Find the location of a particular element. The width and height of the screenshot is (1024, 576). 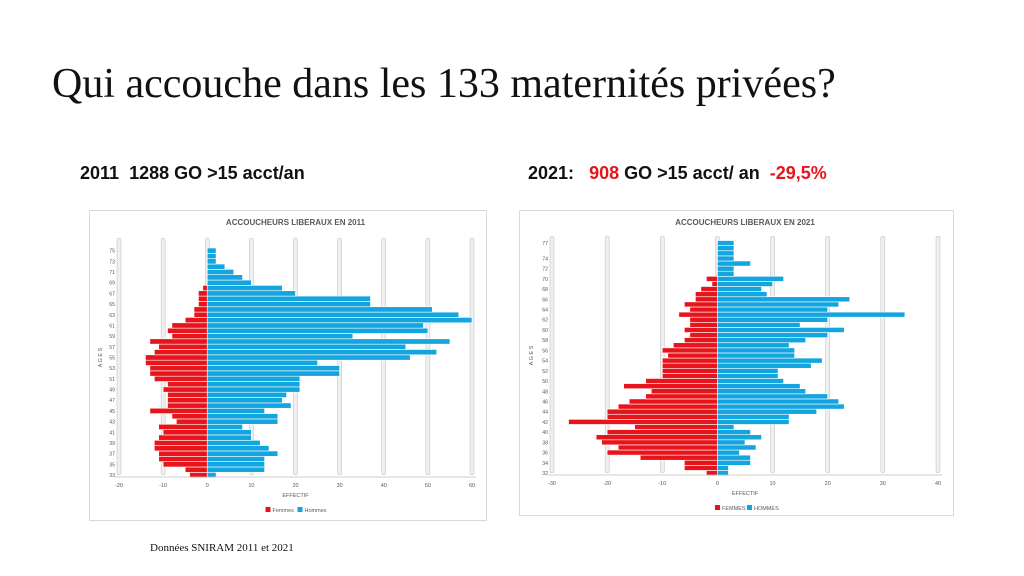

chart-2011-xtick-label: -20 is located at coordinates (119, 486).